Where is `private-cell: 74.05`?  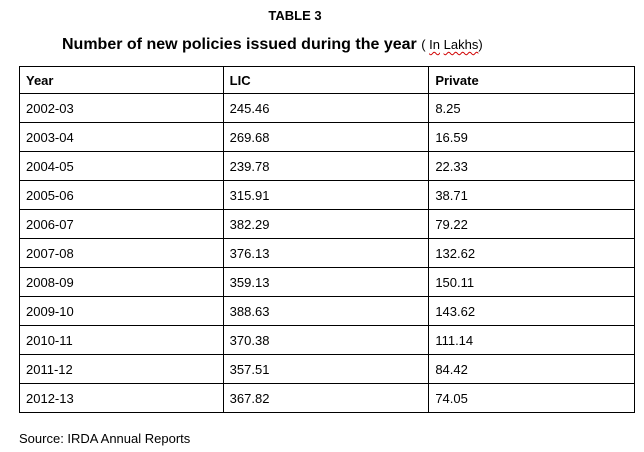
private-cell: 74.05 is located at coordinates (531, 398).